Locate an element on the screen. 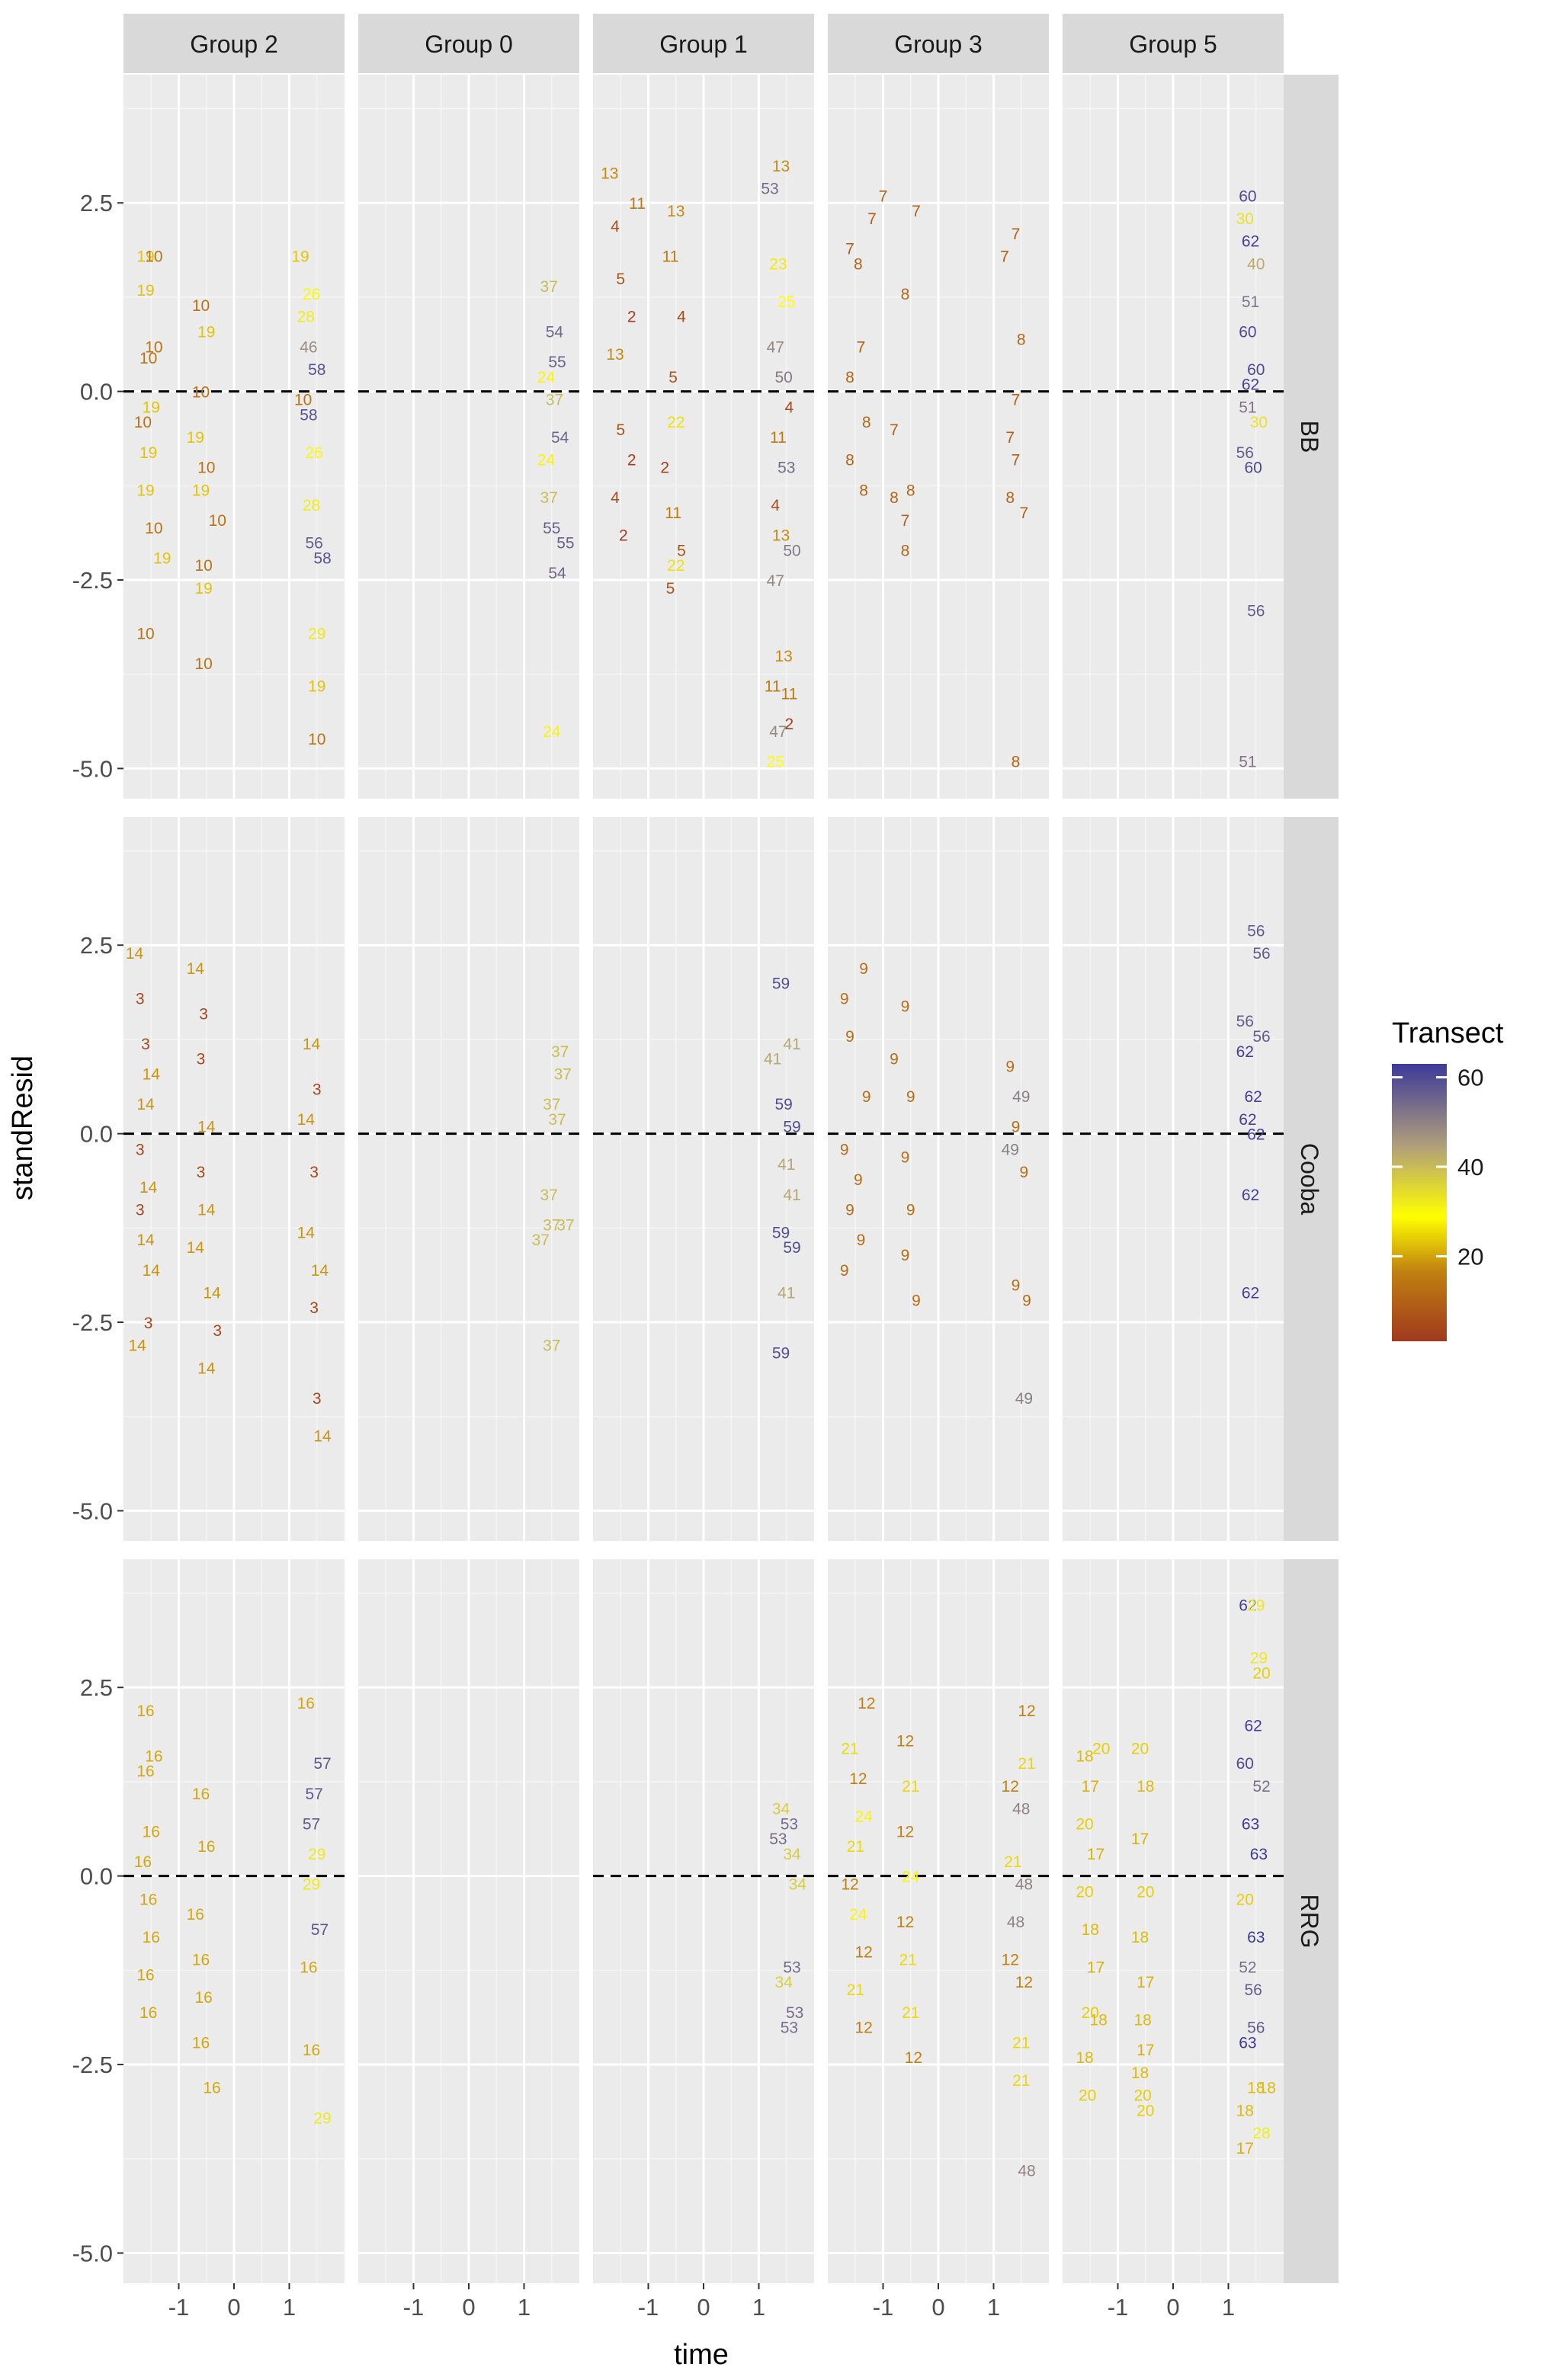  data-point-label: 52 is located at coordinates (1247, 1967).